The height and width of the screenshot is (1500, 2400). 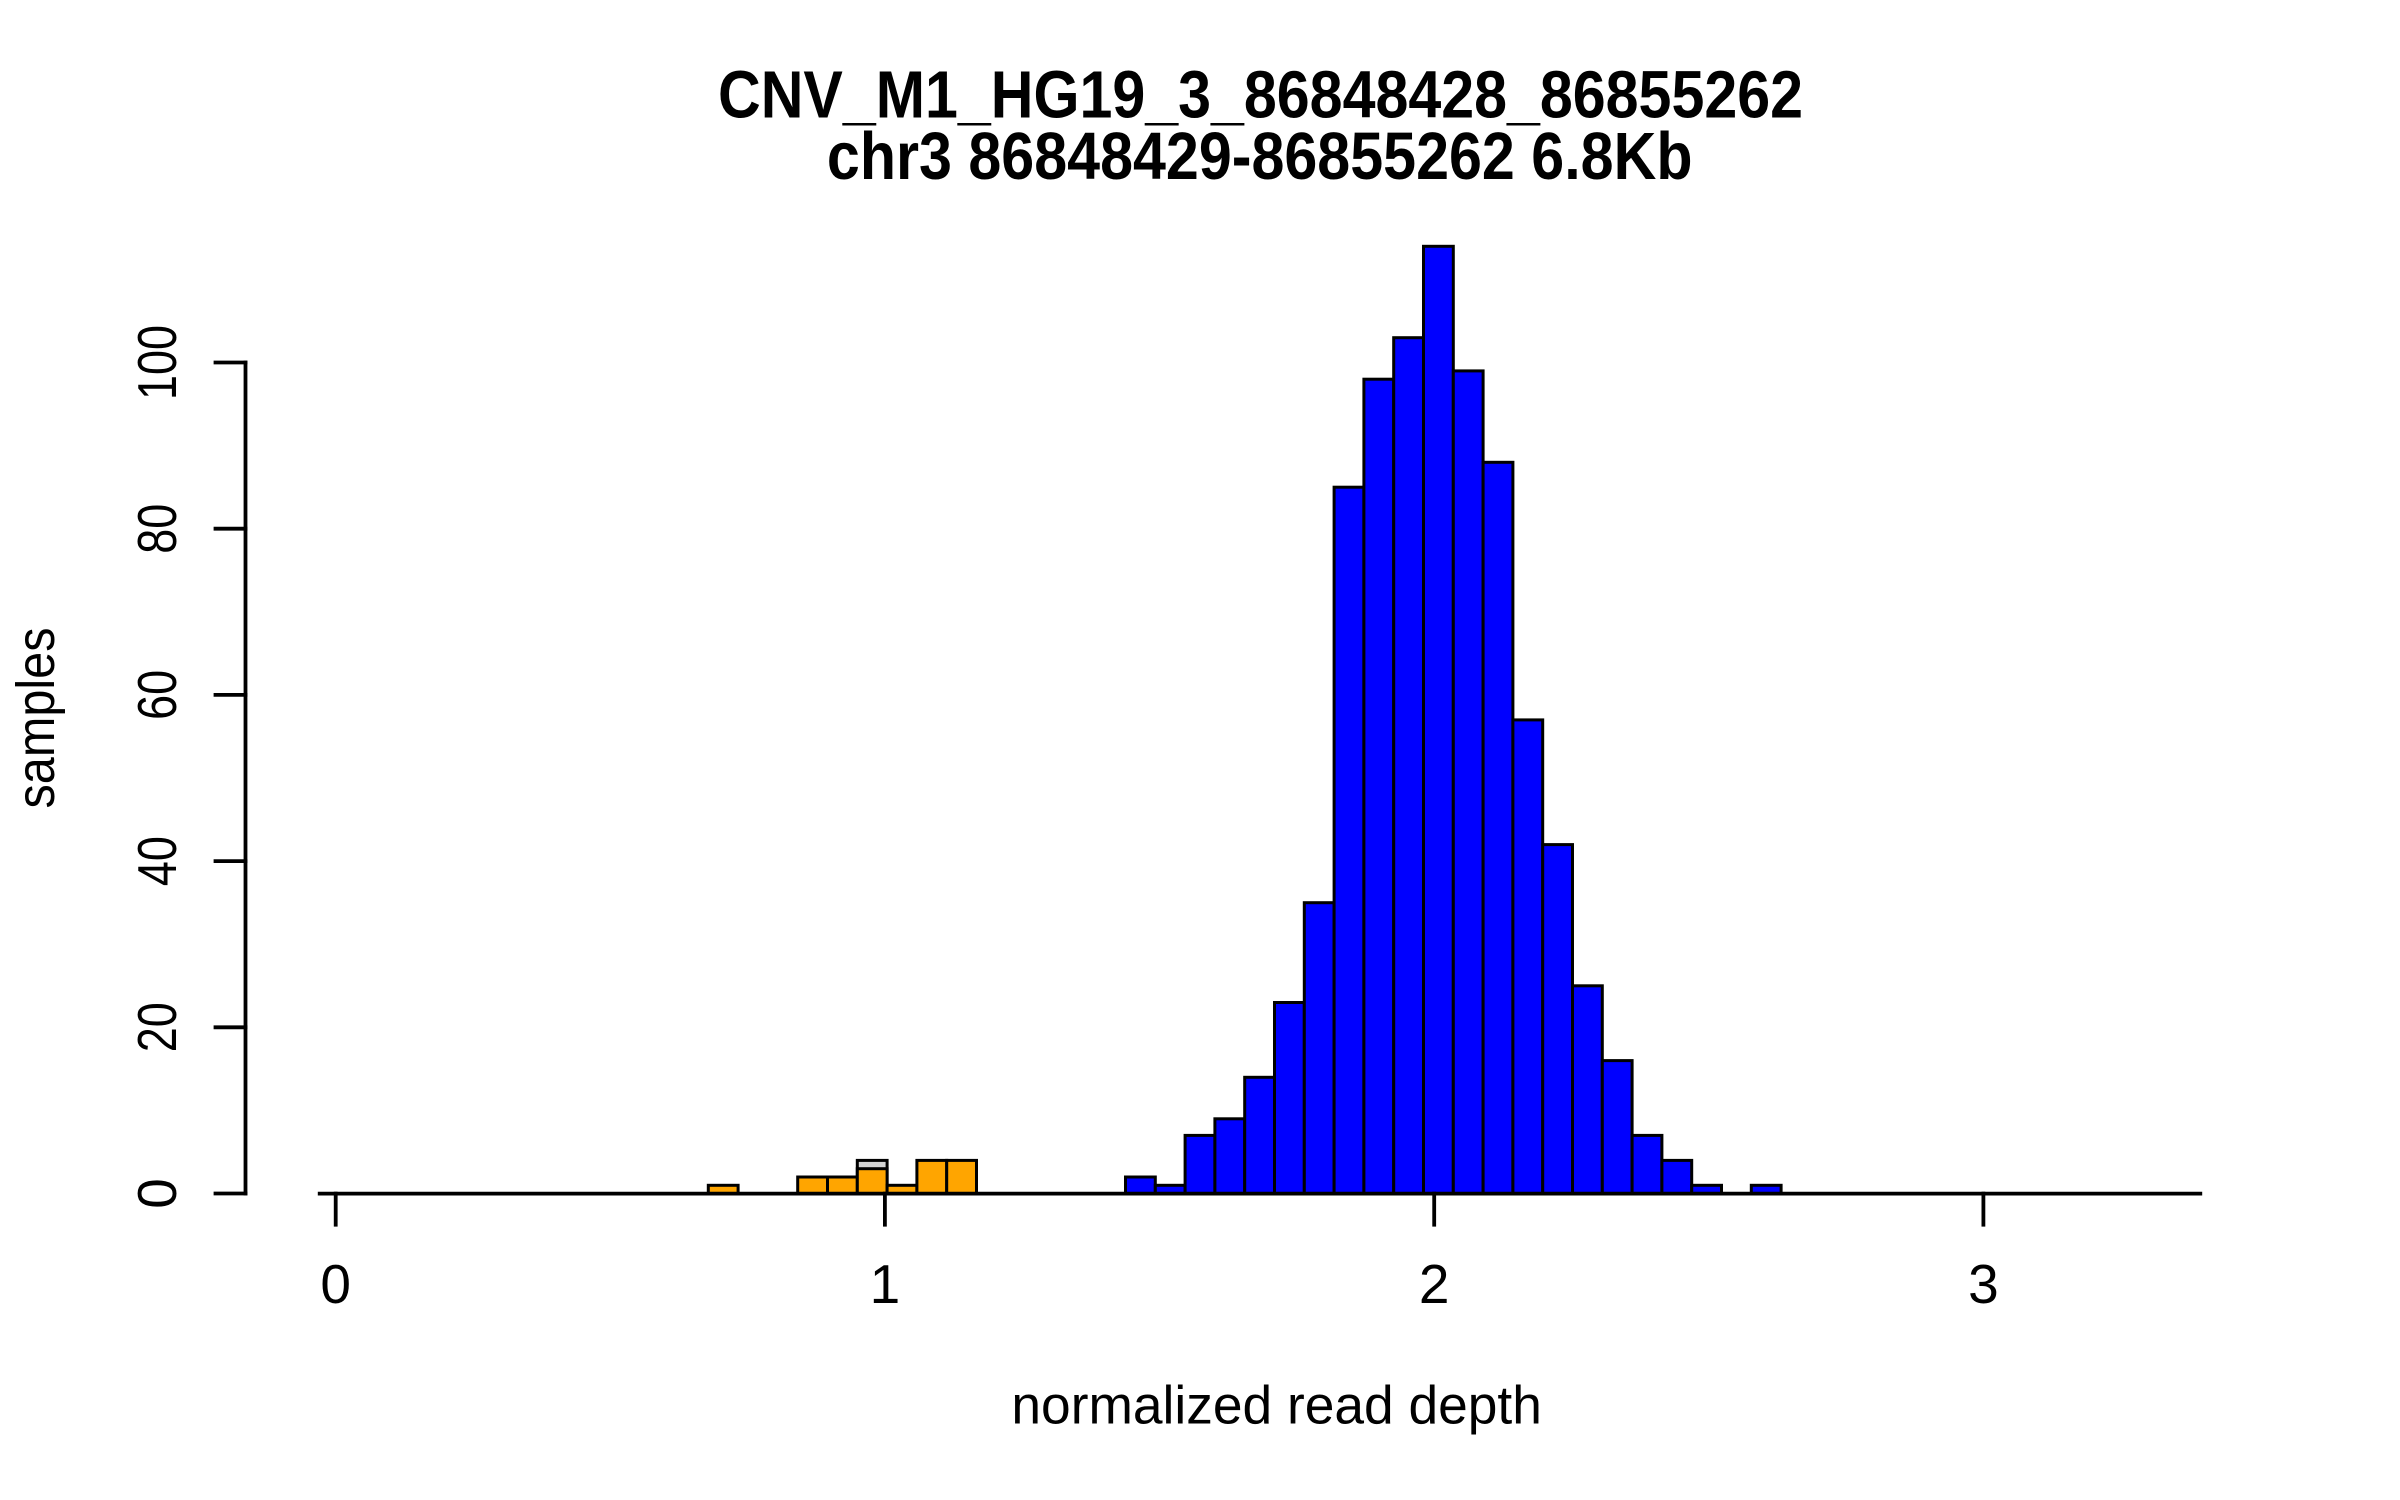 What do you see at coordinates (885, 1284) in the screenshot?
I see `svg-text: 1` at bounding box center [885, 1284].